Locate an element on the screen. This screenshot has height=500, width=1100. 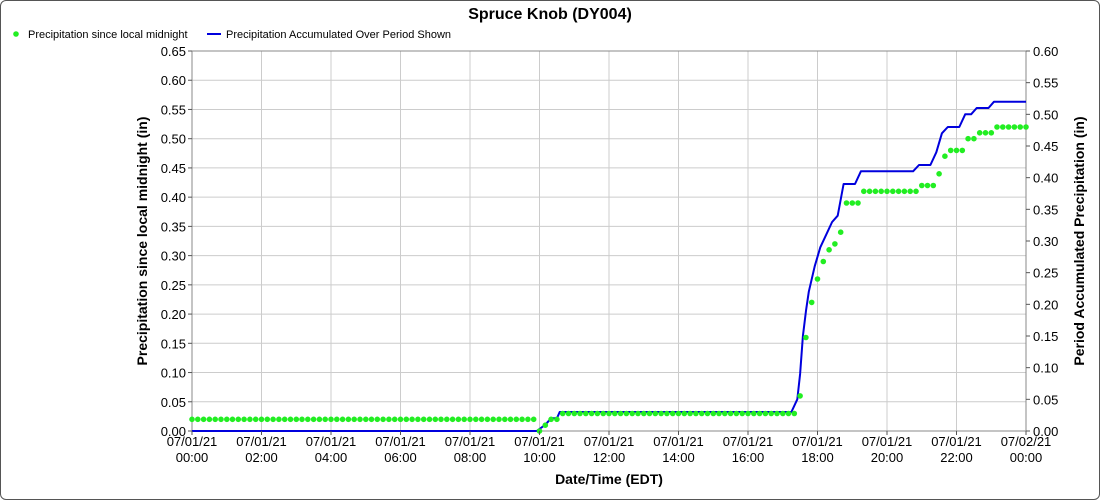
x-tick-label-time: 02:00 is located at coordinates (261, 457).